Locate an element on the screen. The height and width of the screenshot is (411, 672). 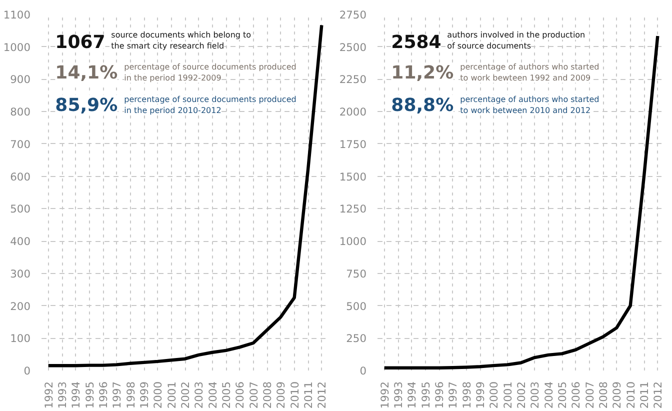
y-tick-label: 200 is located at coordinates (20, 306).